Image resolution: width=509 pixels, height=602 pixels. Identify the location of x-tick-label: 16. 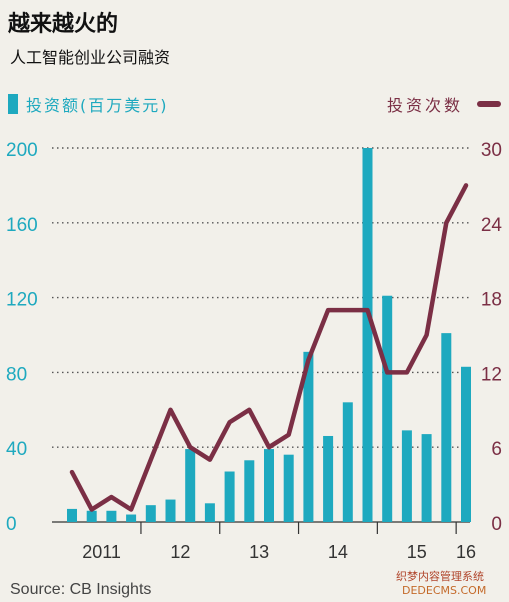
(466, 552).